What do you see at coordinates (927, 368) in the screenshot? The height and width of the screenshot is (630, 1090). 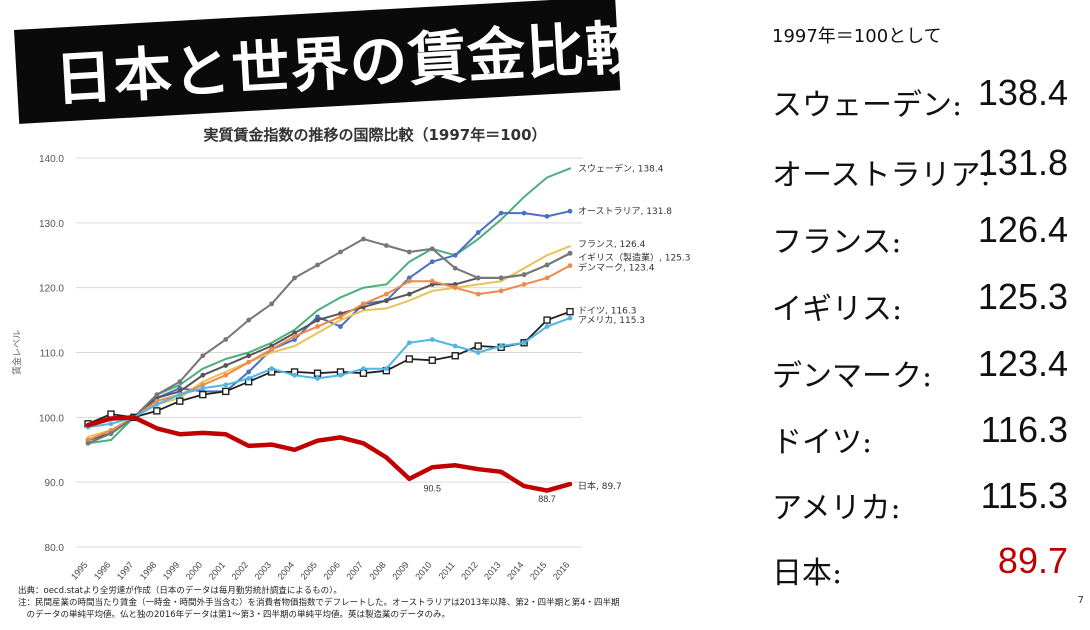 I see `value-row: デンマーク: 123.4` at bounding box center [927, 368].